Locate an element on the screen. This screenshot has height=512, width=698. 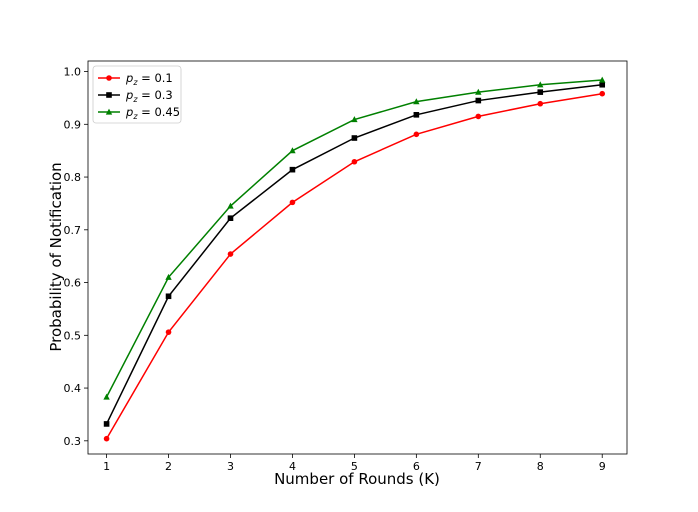
legend: pz = 0.1pz = 0.3pz = 0.45 is located at coordinates (137, 94).